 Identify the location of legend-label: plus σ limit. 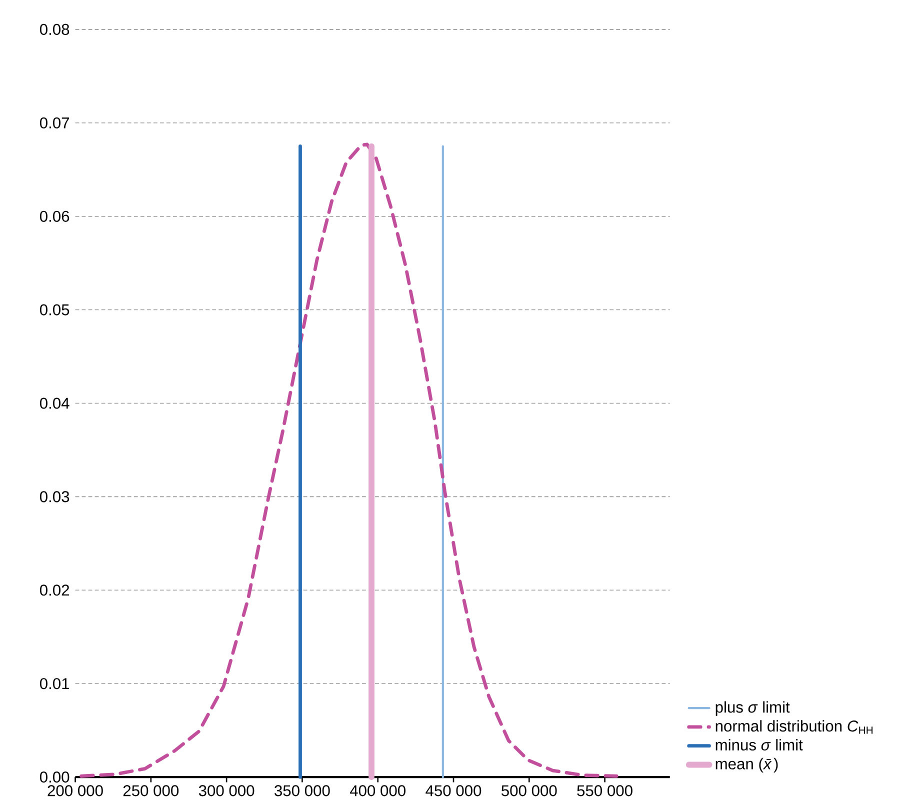
(753, 708).